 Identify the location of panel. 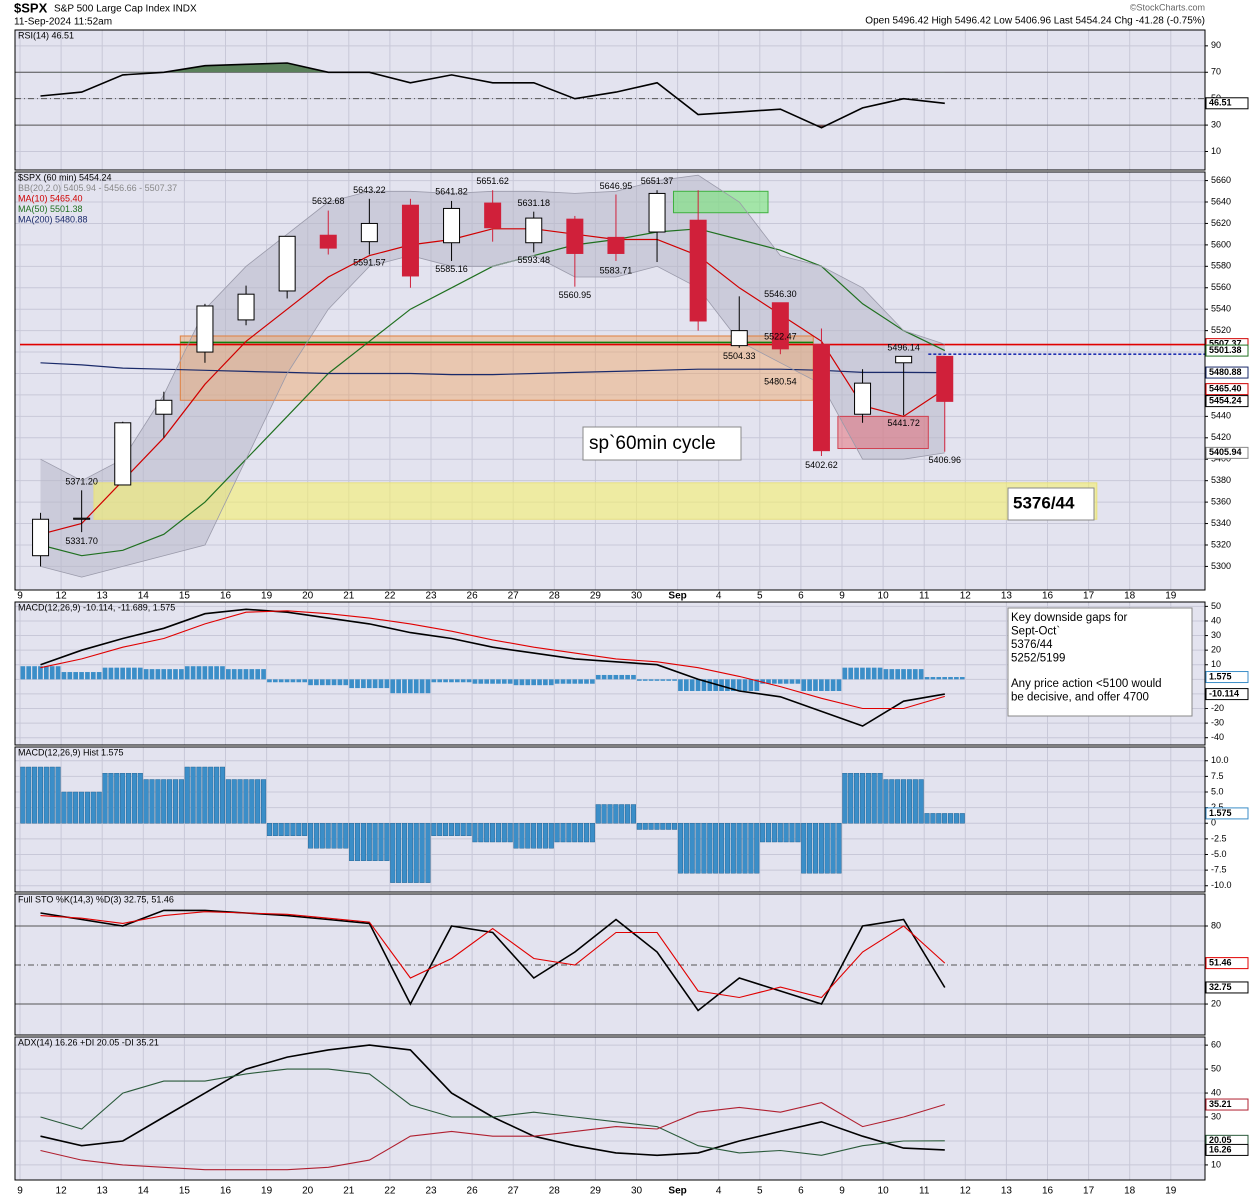
(610, 1108).